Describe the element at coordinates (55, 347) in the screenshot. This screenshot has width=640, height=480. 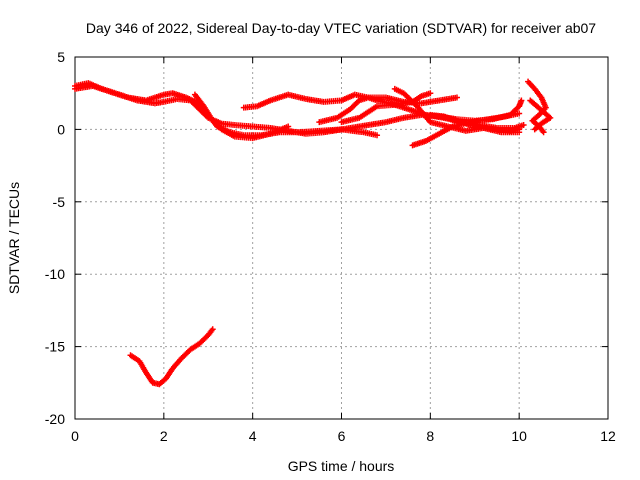
I see `y-tick-label: -15` at that location.